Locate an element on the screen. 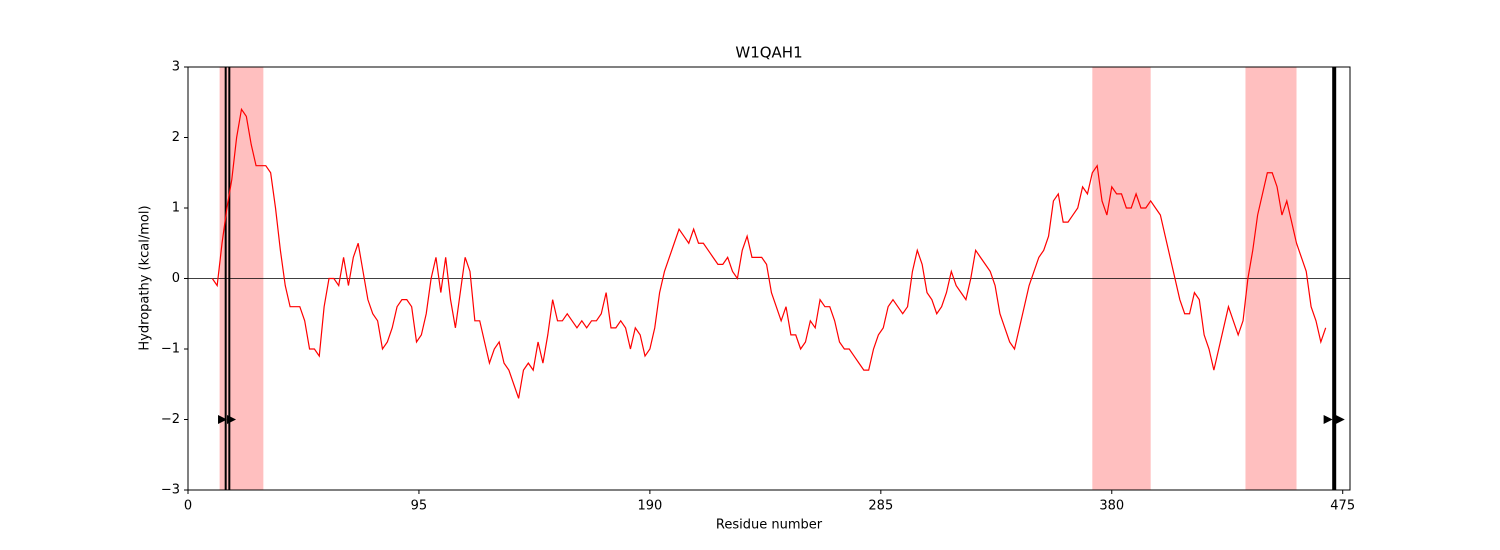 The width and height of the screenshot is (1500, 550). y-tick-label: 0 is located at coordinates (176, 278).